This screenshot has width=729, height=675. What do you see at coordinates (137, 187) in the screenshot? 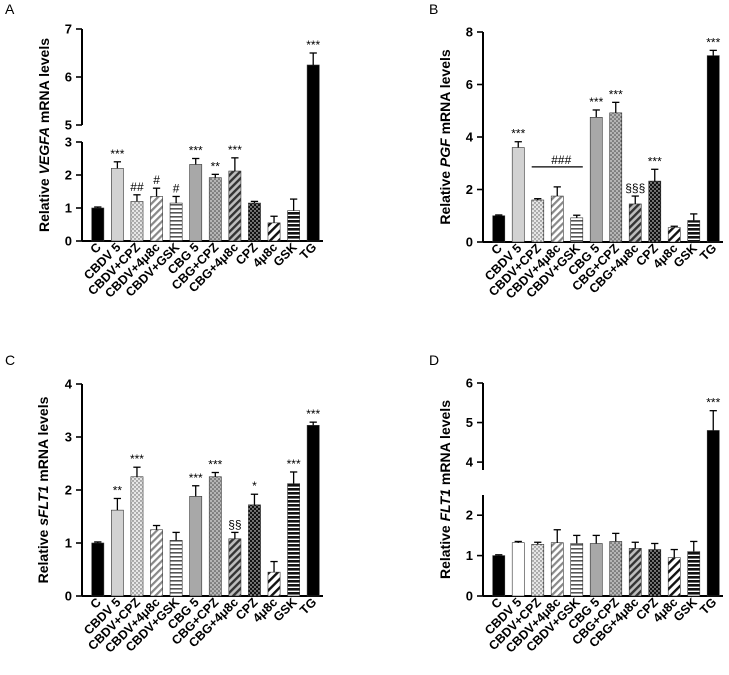
I see `significance-label: ##` at bounding box center [137, 187].